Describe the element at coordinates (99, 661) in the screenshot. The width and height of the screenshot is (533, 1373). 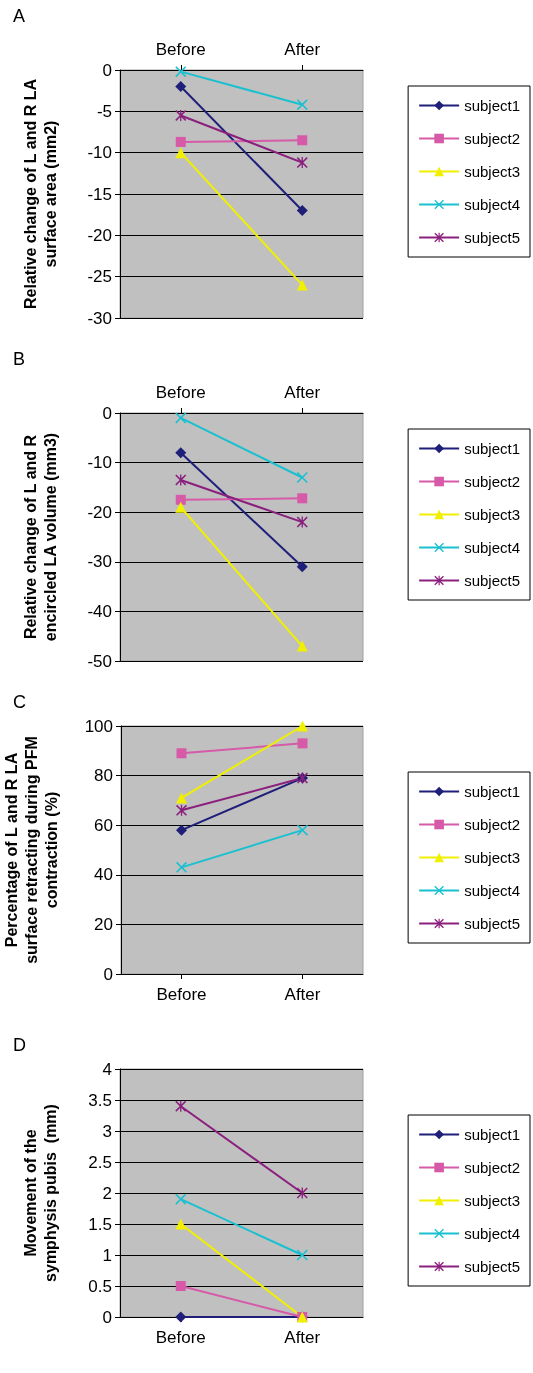
I see `y-tick-label: -50` at that location.